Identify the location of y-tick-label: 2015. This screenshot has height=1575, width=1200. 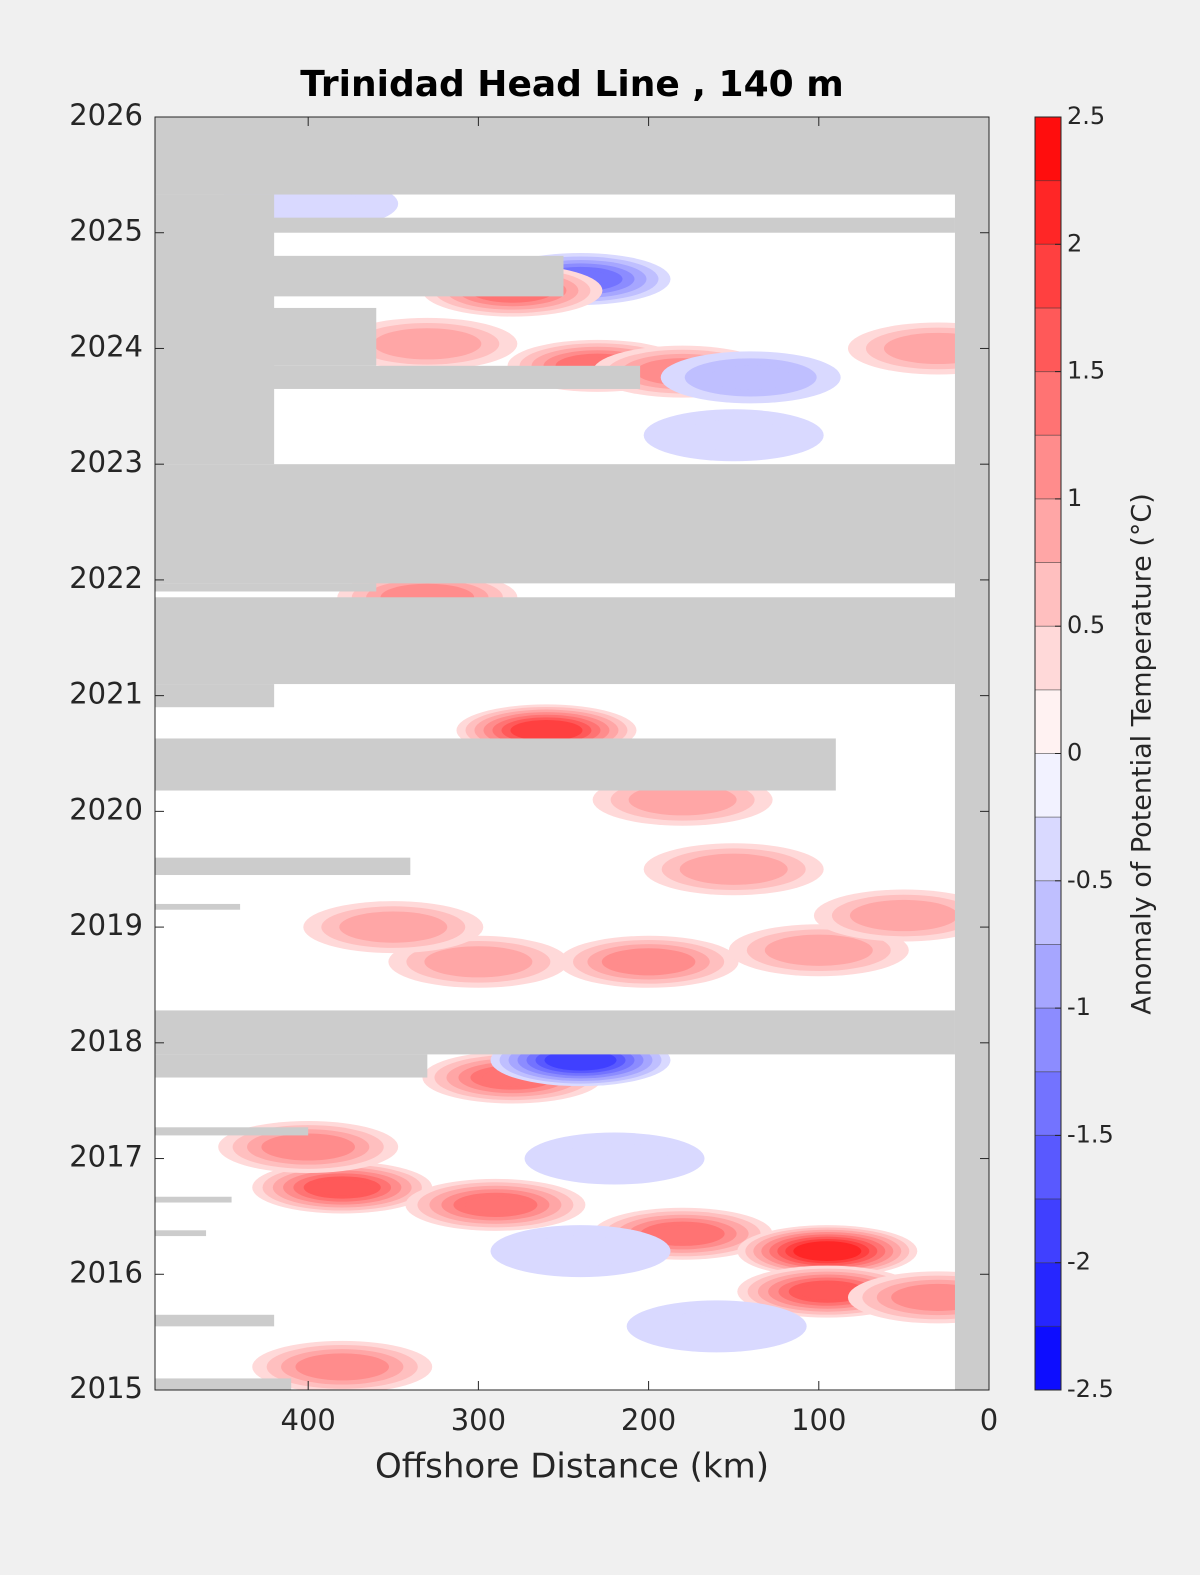
(106, 1388).